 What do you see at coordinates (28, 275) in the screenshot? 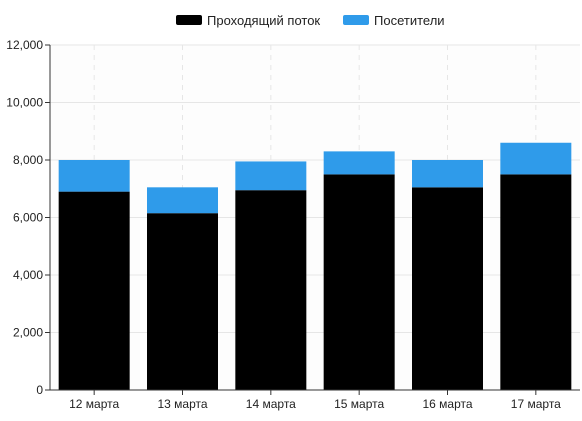
I see `y-tick-label: 4,000` at bounding box center [28, 275].